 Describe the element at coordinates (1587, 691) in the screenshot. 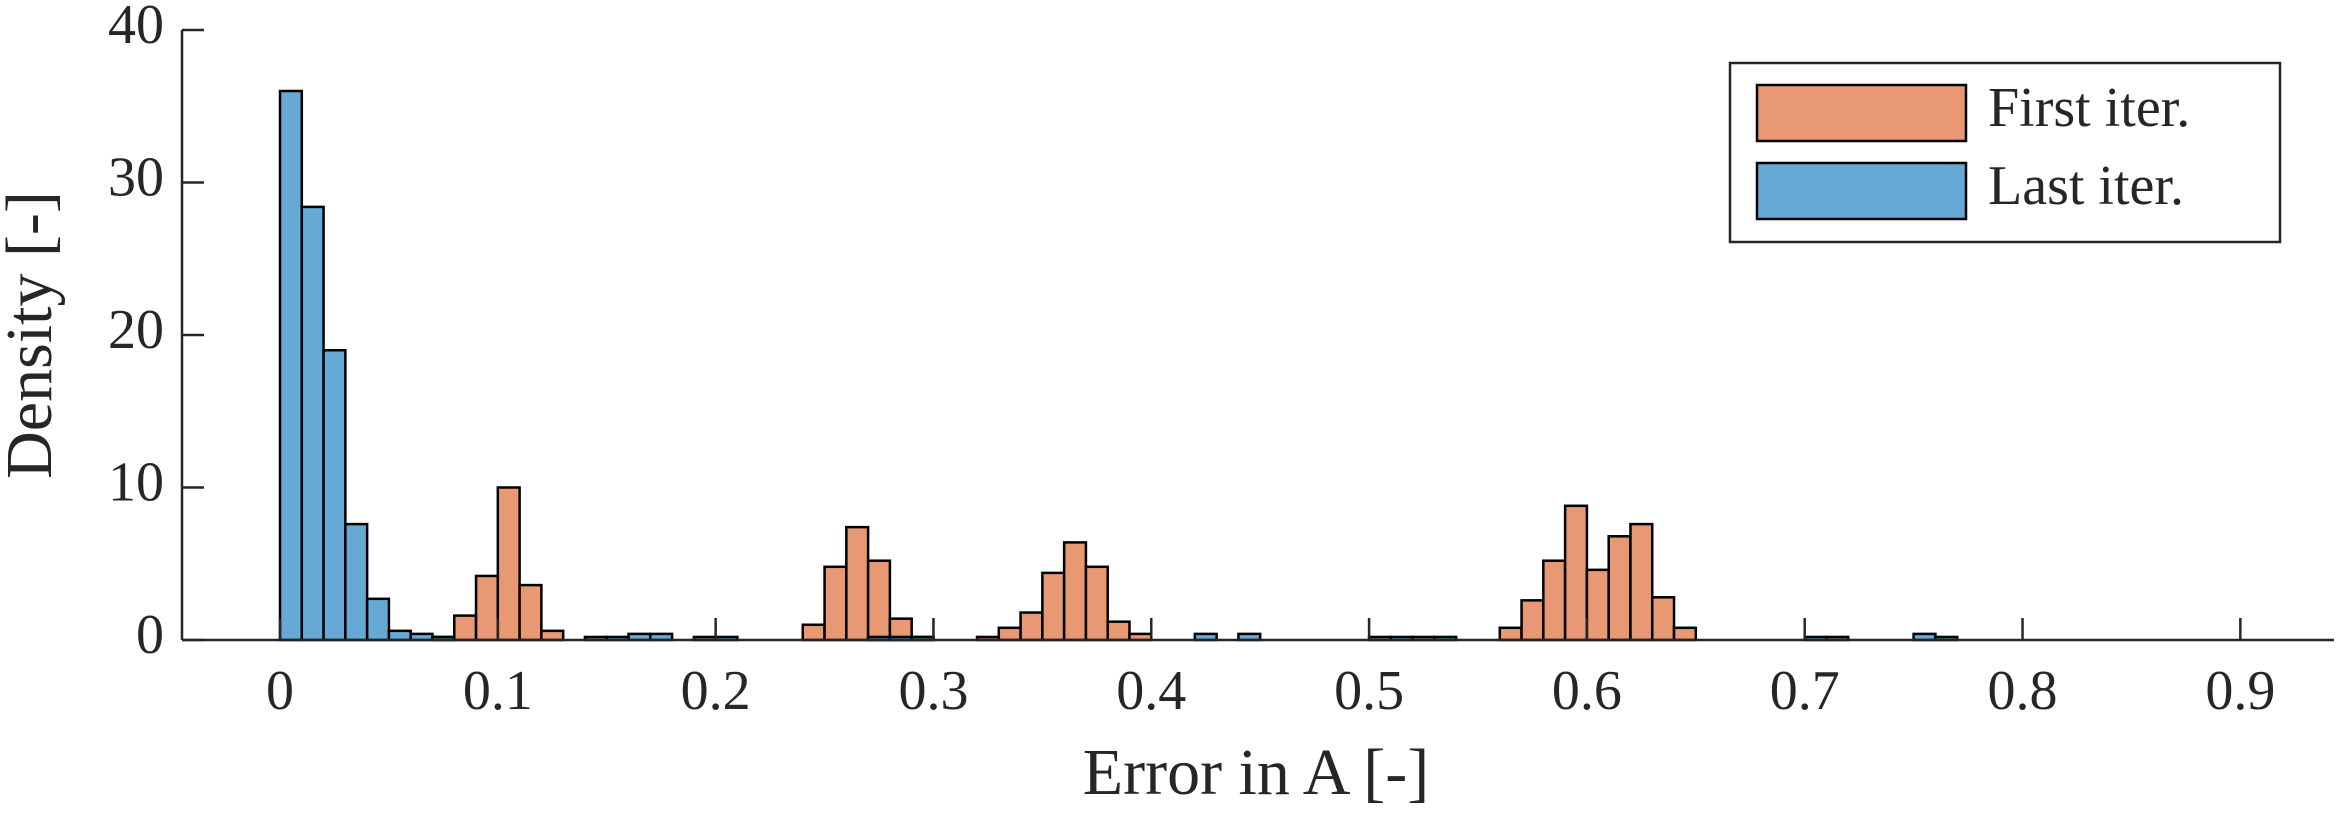

I see `x-tick-label: 0.6` at that location.